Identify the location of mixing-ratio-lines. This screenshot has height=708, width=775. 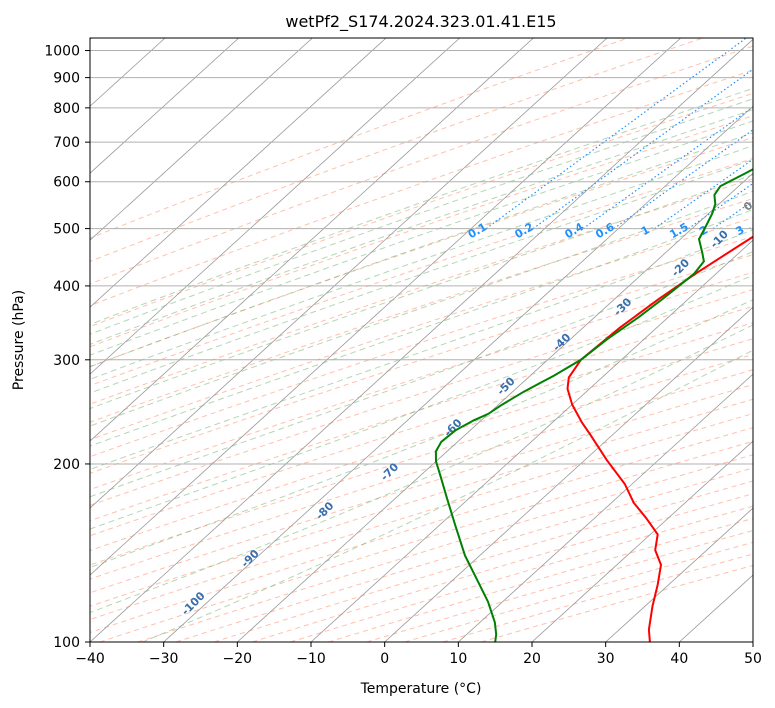
(619, 134).